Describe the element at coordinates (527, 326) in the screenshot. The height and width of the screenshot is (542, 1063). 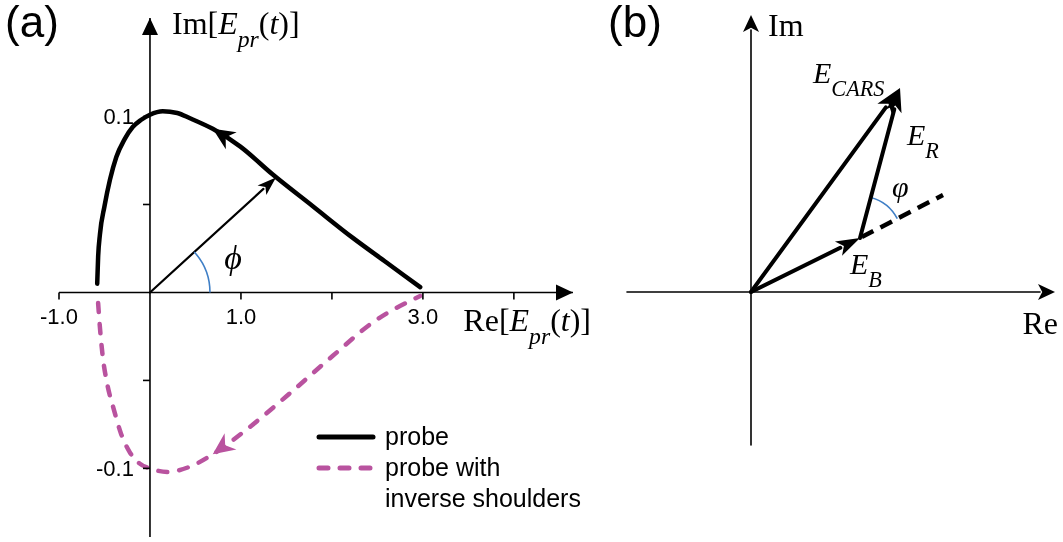
I see `x-axis-title: Re[E$_{pr}$(t)]` at that location.